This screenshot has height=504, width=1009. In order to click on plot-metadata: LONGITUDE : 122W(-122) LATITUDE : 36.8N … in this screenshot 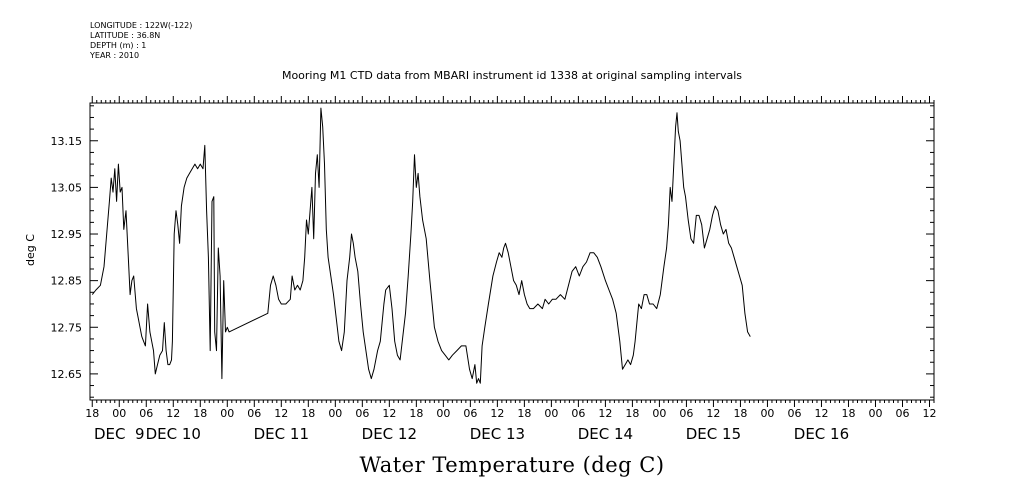, I will do `click(141, 41)`.